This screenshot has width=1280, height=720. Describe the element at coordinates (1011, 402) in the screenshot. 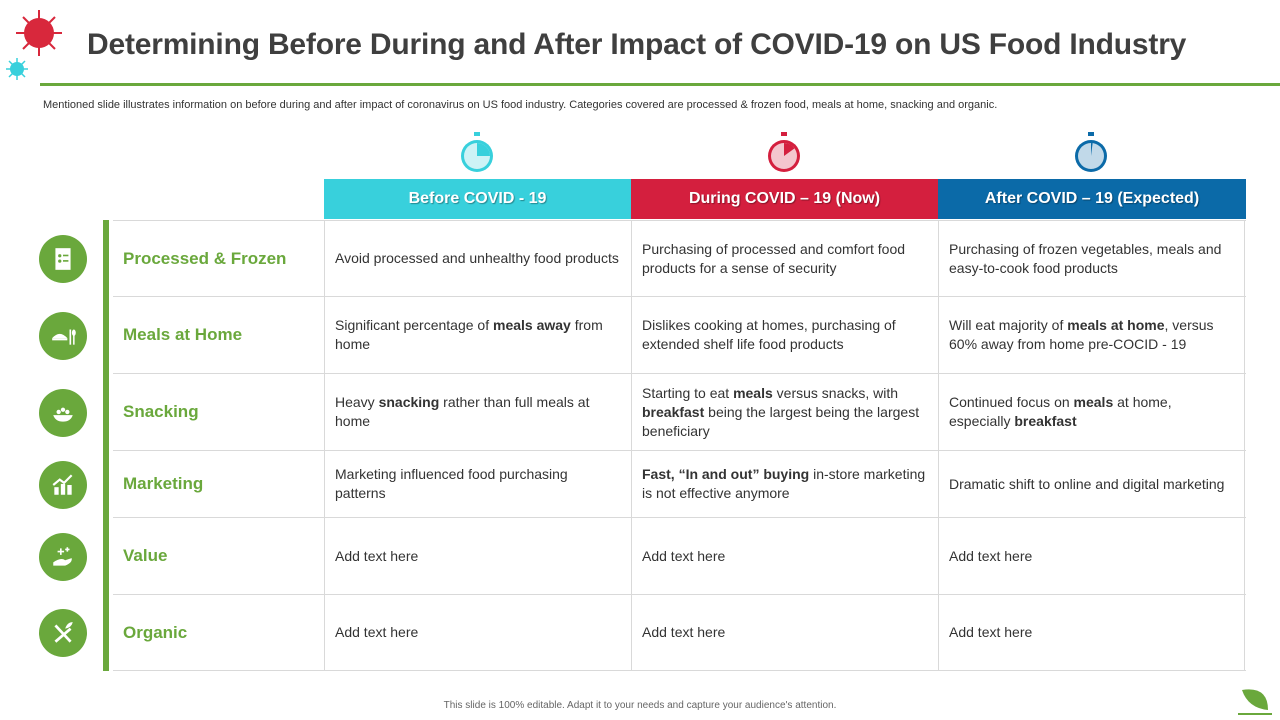

I see `cell-text: Continued focus on` at that location.